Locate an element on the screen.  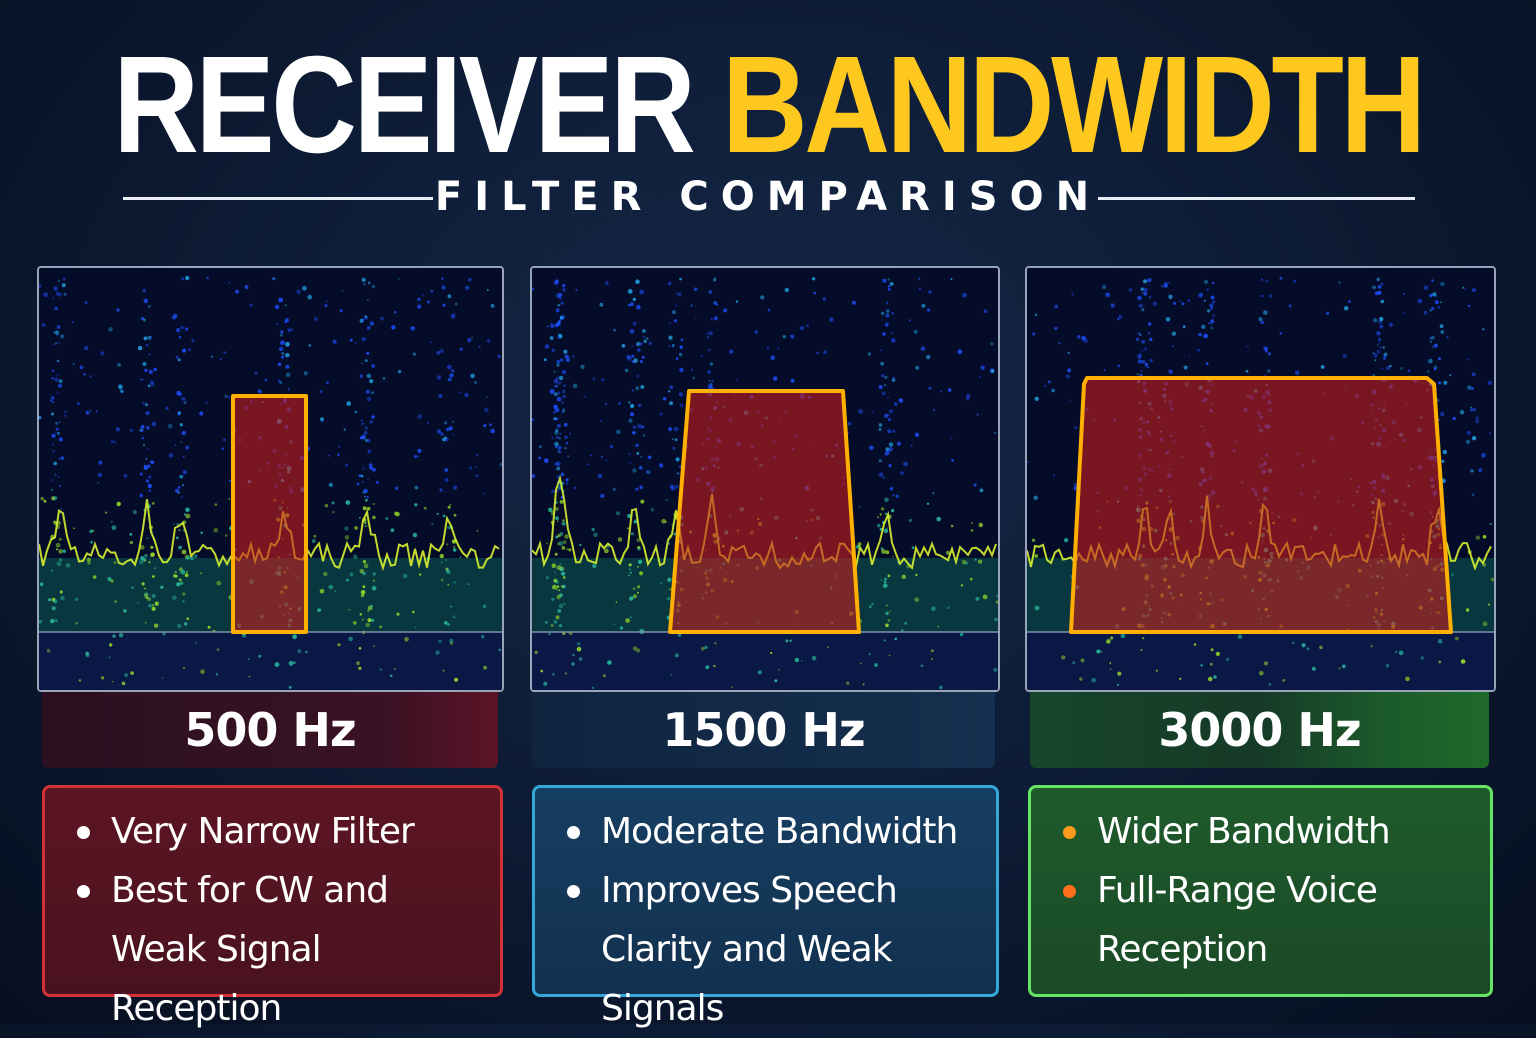
main-title: RECEIVER BANDWIDTH is located at coordinates (768, 105).